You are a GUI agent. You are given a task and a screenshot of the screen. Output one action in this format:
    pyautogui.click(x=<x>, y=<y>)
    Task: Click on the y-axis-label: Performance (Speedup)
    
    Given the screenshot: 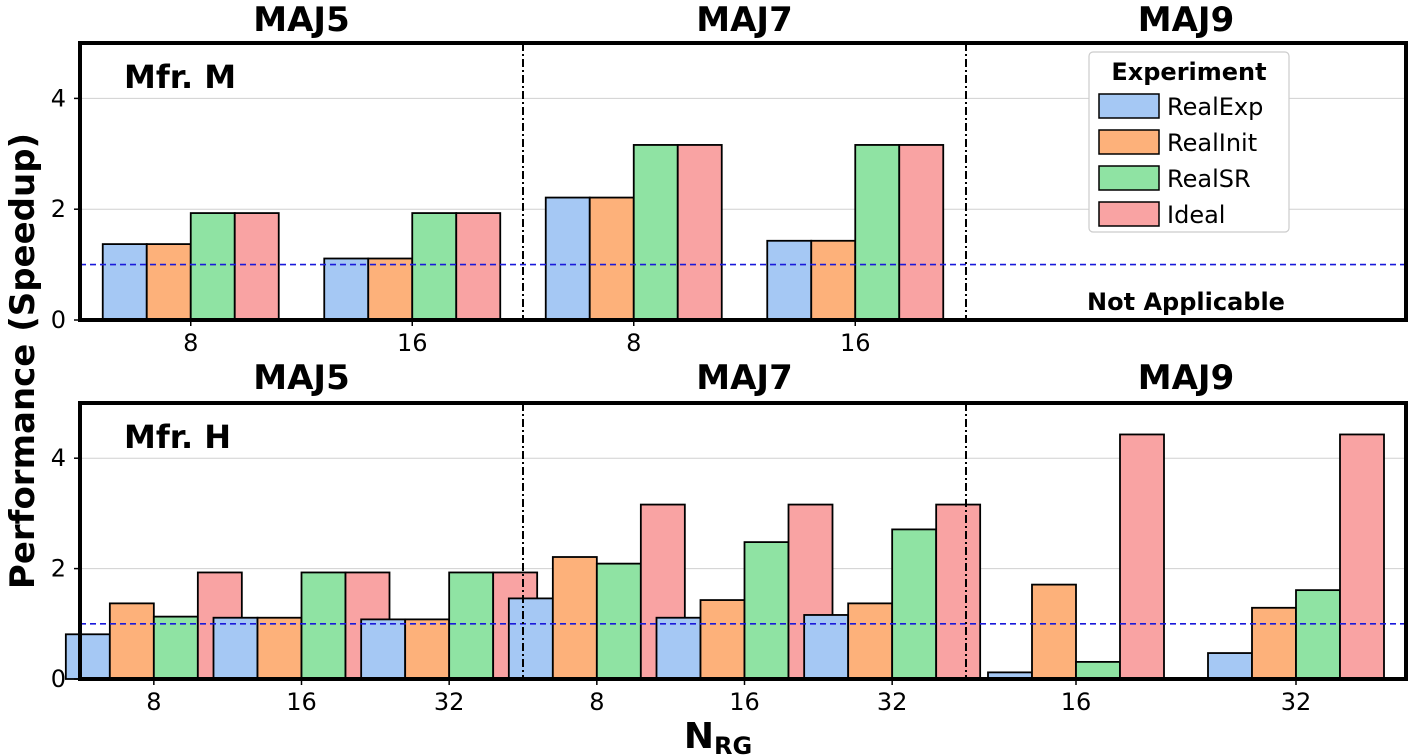 What is the action you would take?
    pyautogui.click(x=23, y=361)
    